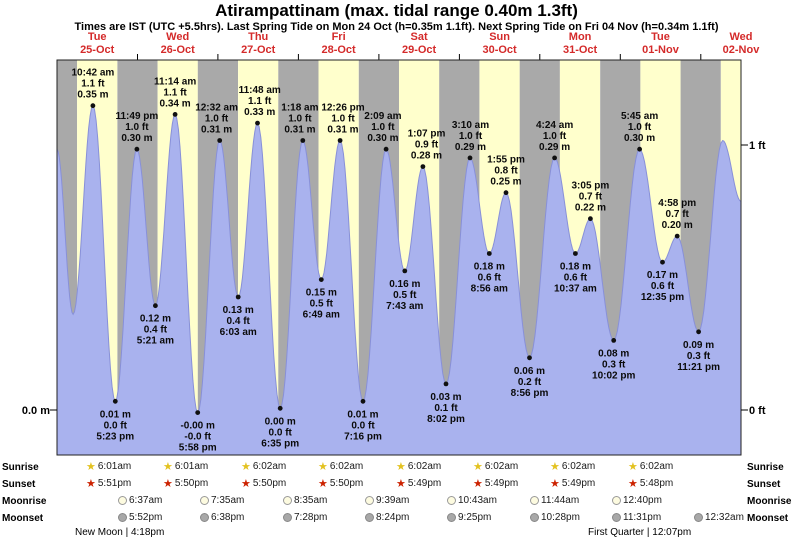  What do you see at coordinates (228, 517) in the screenshot?
I see `moonset-time: 6:38pm` at bounding box center [228, 517].